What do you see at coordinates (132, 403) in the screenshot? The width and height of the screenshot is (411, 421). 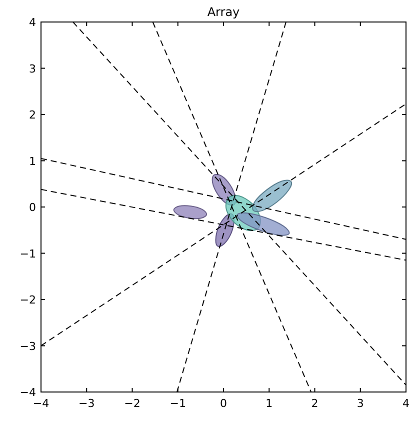 I see `x-tick-label: −2` at bounding box center [132, 403].